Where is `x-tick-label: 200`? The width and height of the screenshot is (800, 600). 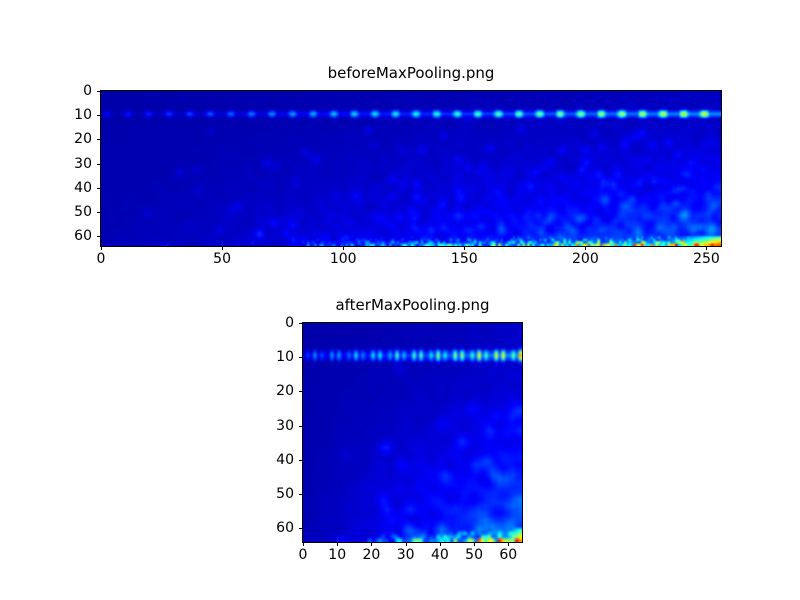
x-tick-label: 200 is located at coordinates (585, 259).